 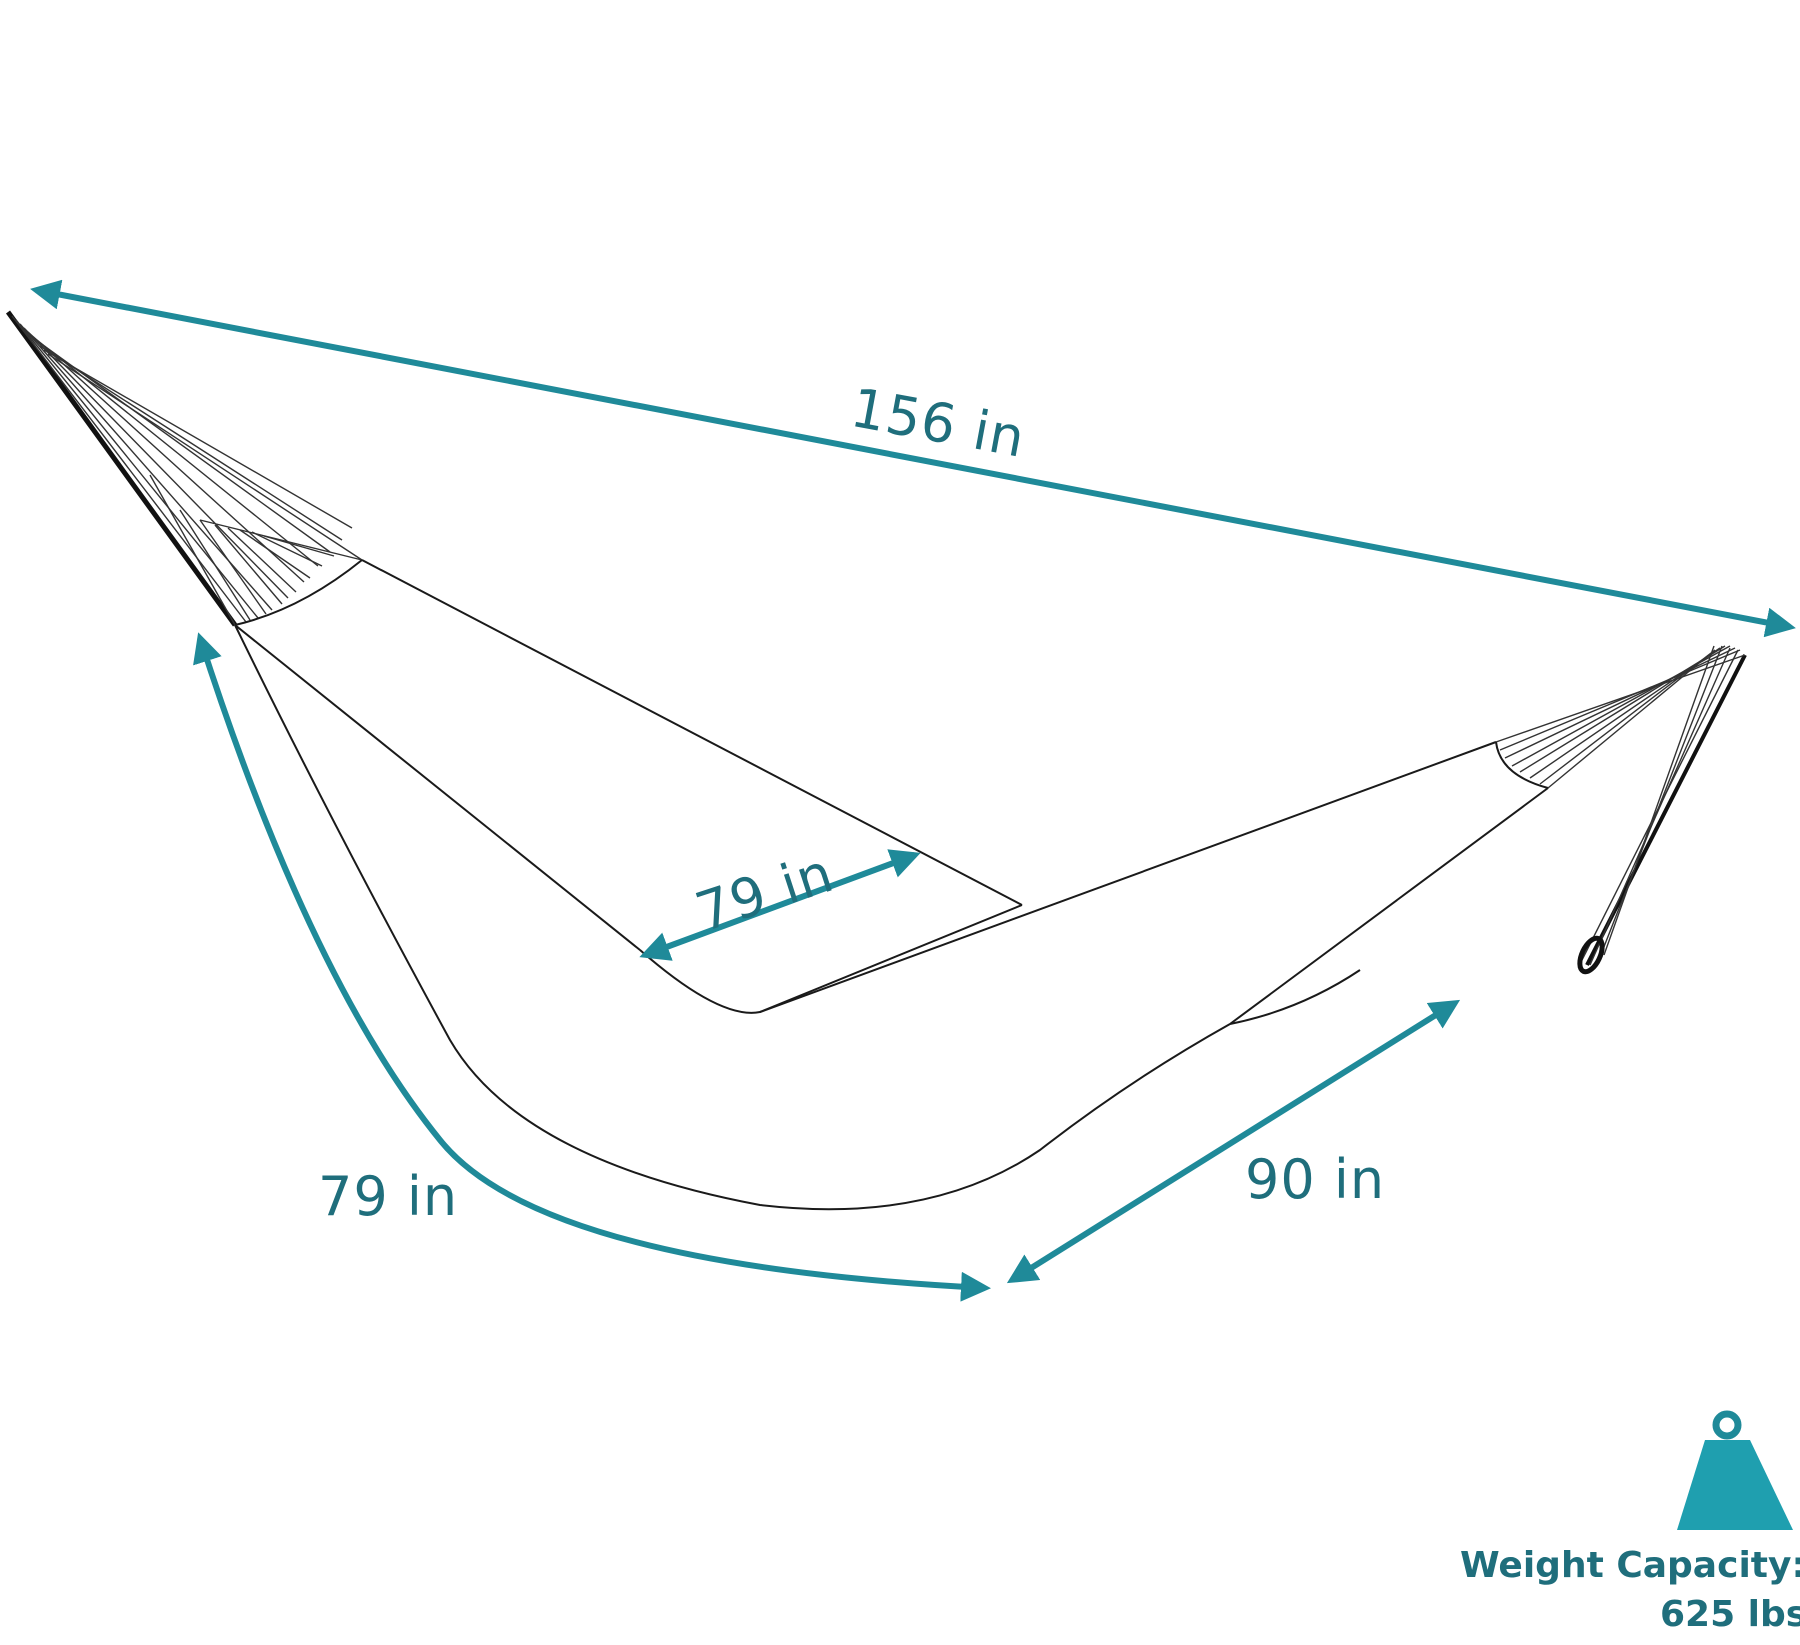 I want to click on bed-width-label: 79 in, so click(x=764, y=892).